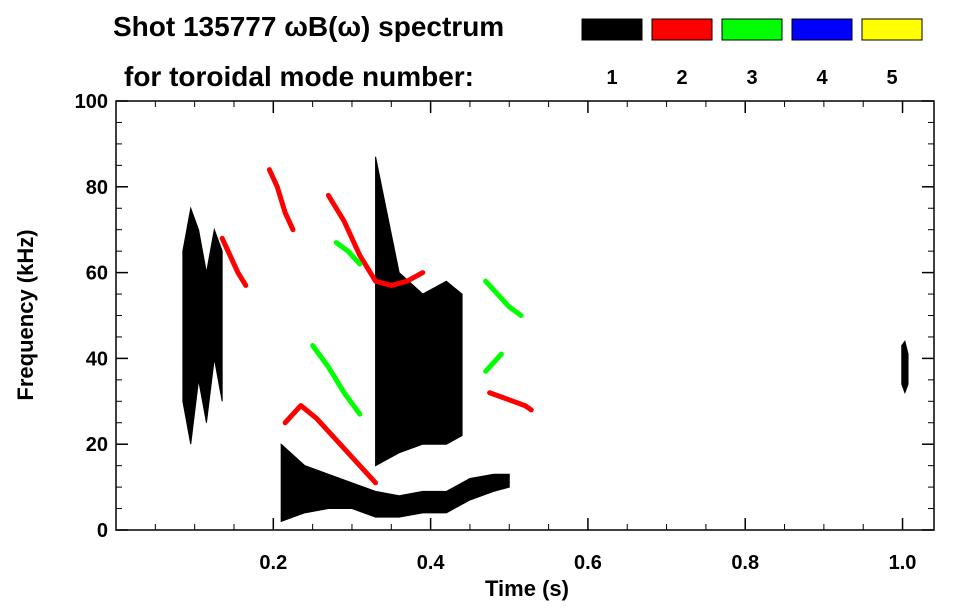  Describe the element at coordinates (97, 445) in the screenshot. I see `y-tick-label: 20` at that location.